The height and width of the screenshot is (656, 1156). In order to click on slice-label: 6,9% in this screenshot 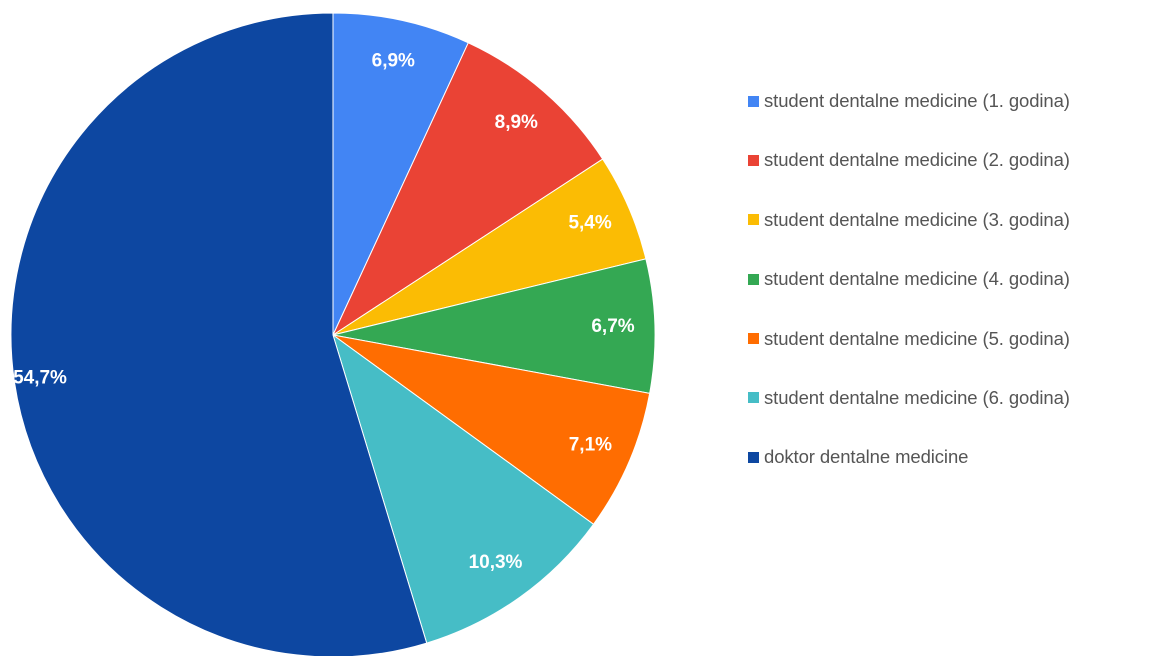, I will do `click(393, 60)`.